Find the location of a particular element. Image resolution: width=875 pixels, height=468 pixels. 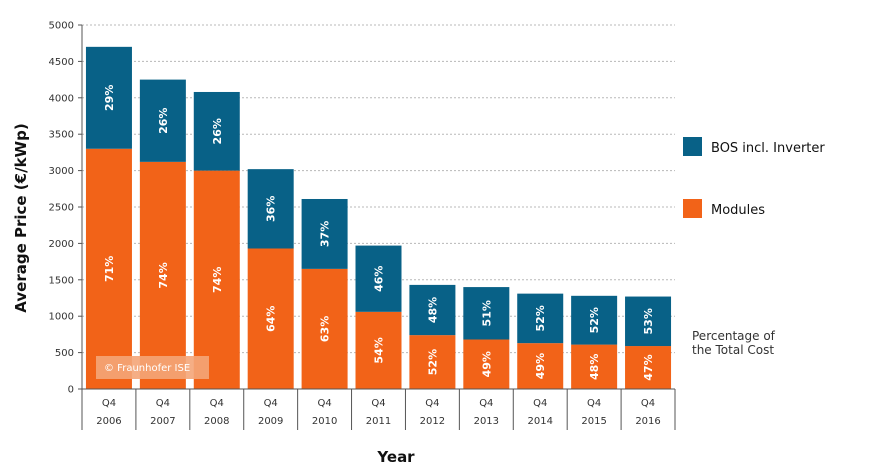

data-label-bos-2012: 48% is located at coordinates (432, 310).